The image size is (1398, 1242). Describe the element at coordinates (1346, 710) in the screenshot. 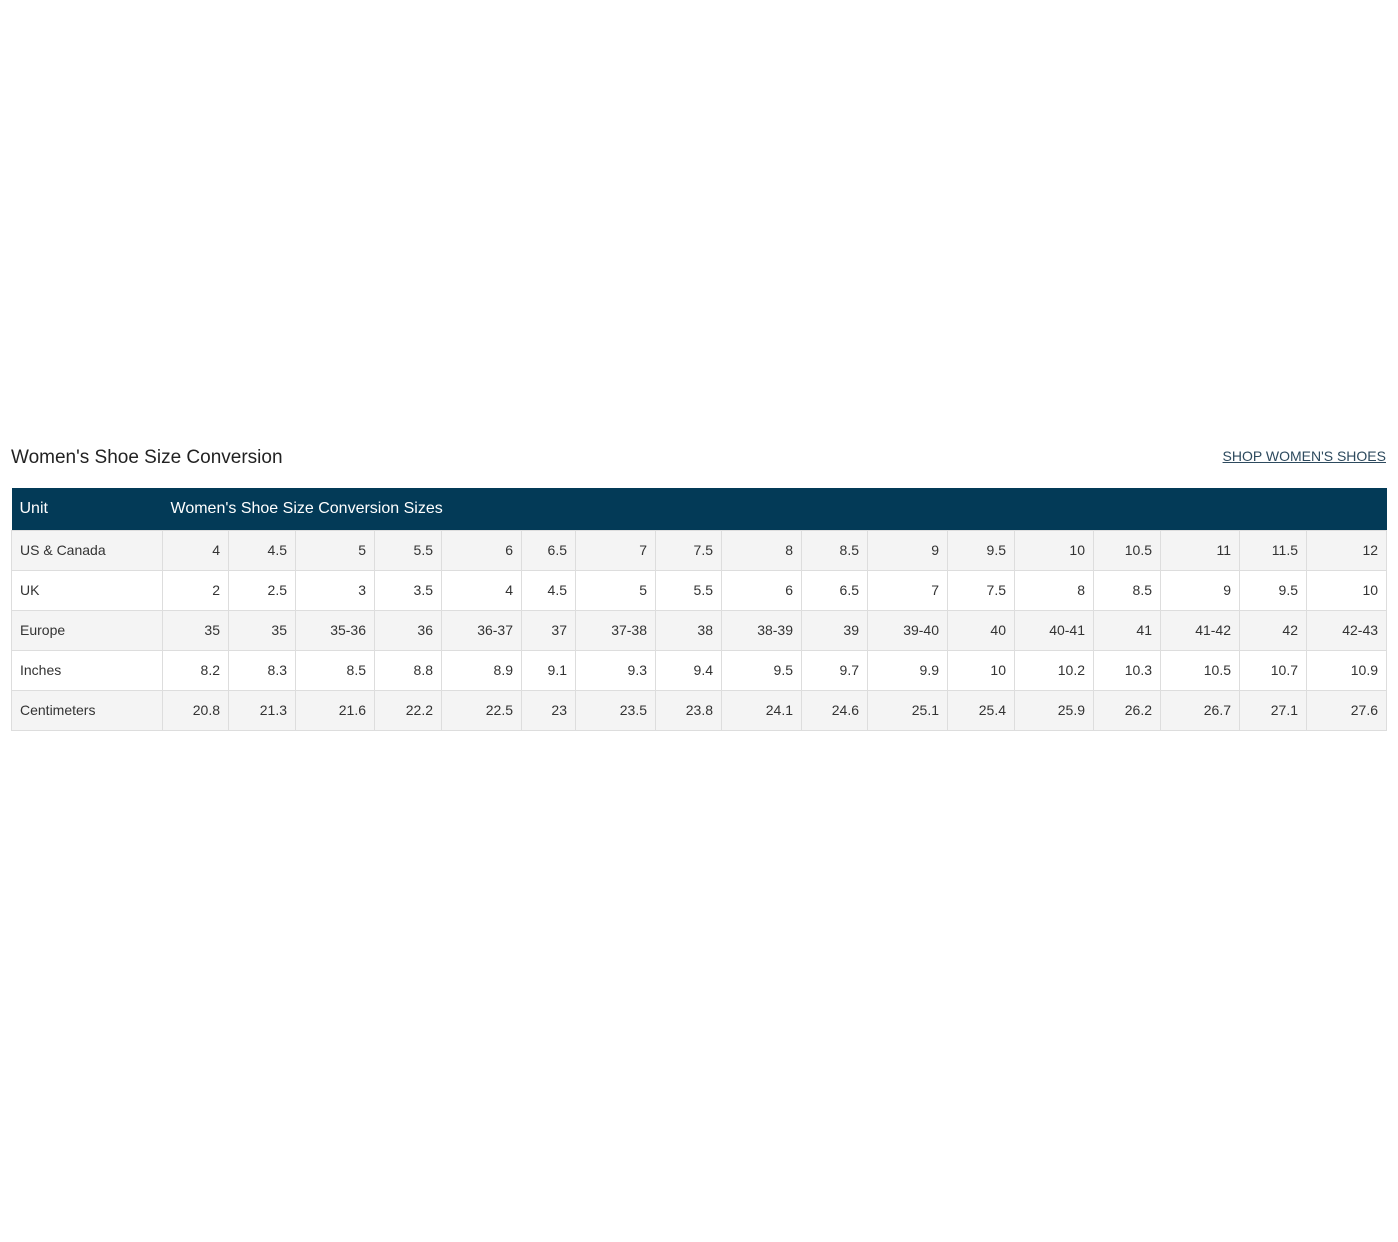

I see `size-cell: 27.6` at that location.